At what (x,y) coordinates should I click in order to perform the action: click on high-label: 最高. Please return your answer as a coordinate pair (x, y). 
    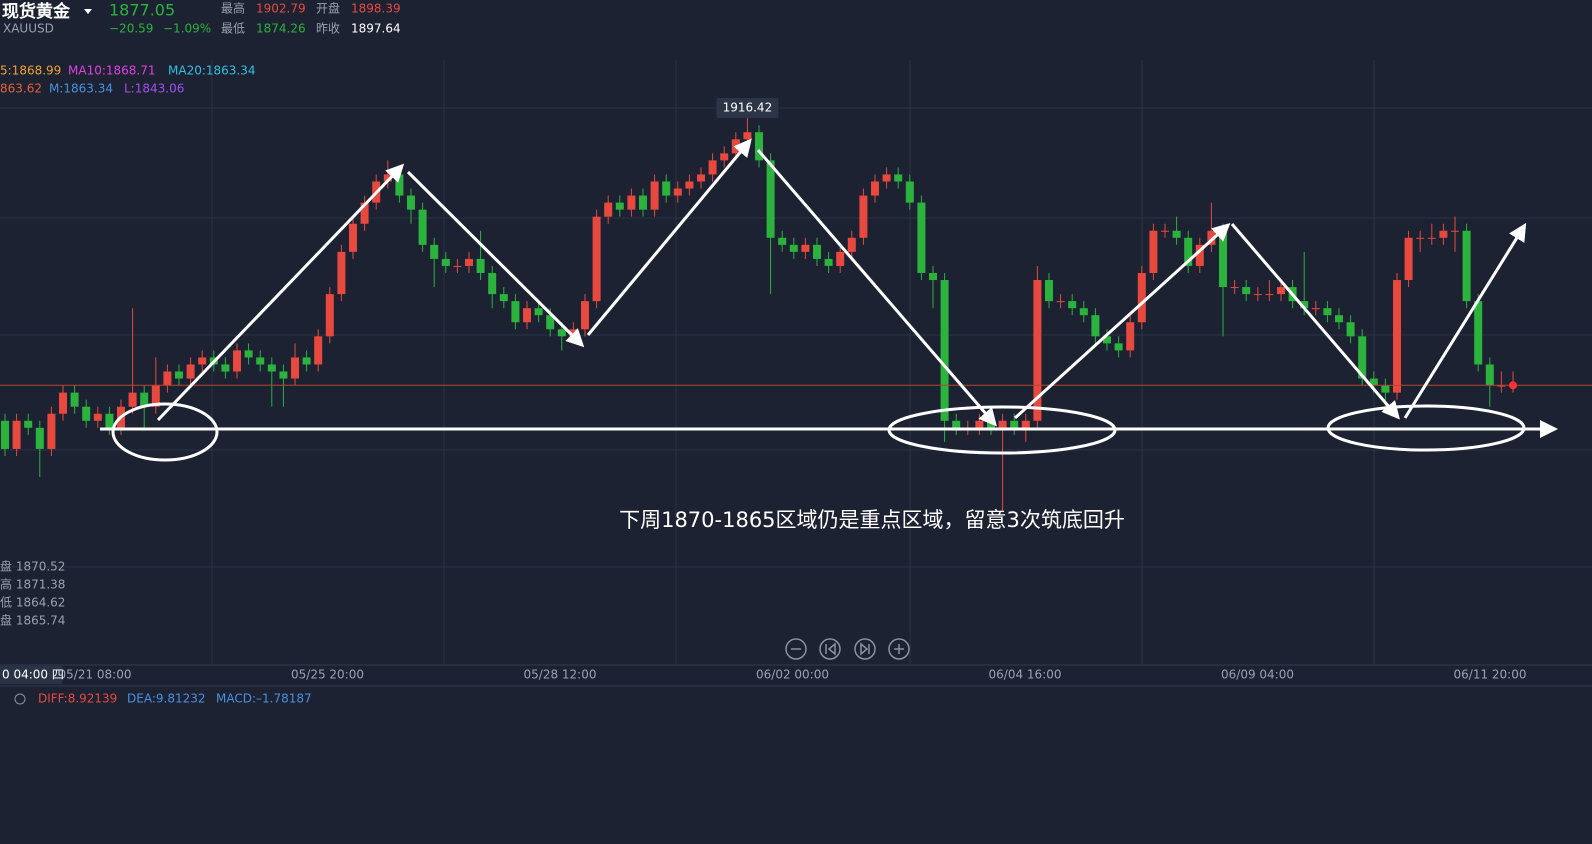
    Looking at the image, I should click on (233, 8).